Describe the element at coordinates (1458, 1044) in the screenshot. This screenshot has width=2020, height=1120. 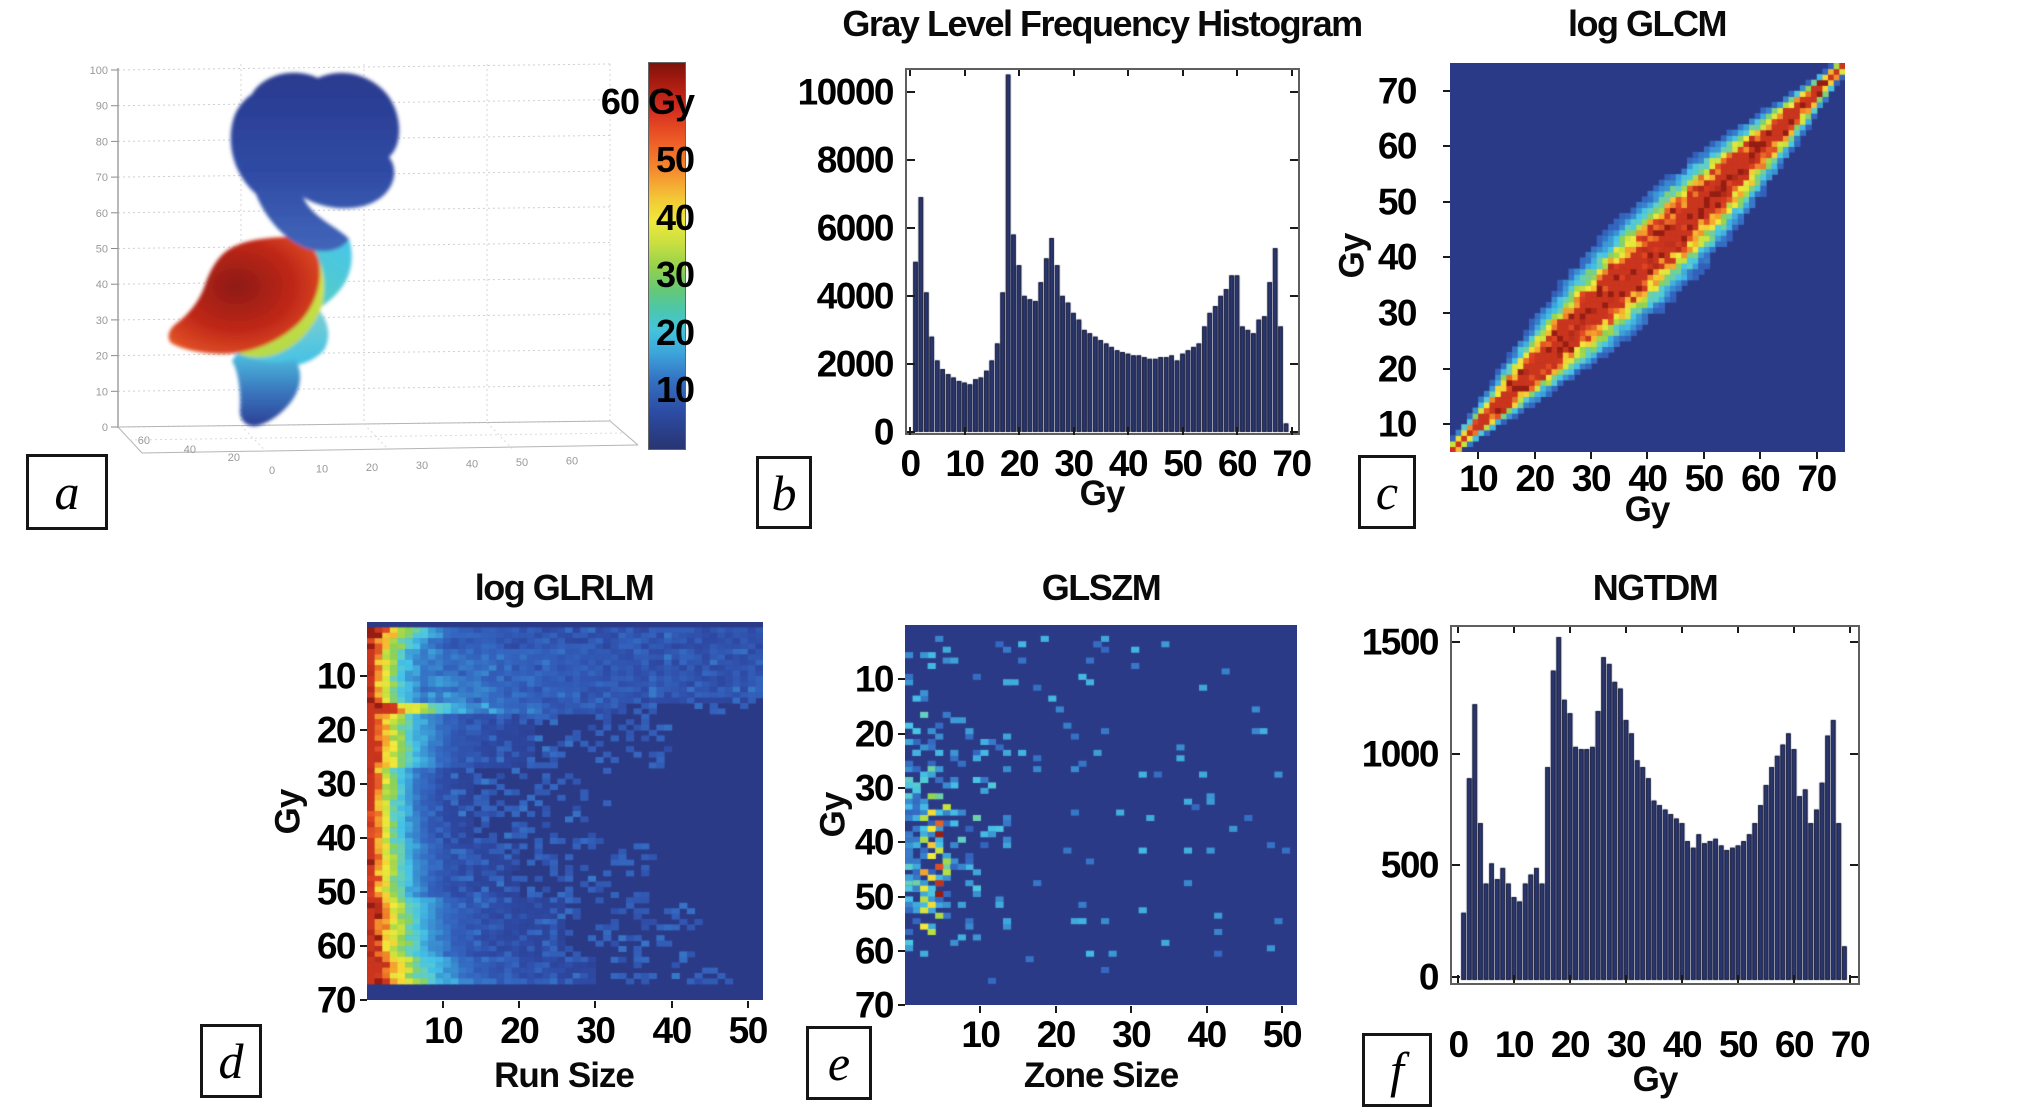
I see `tick-label: 0` at that location.